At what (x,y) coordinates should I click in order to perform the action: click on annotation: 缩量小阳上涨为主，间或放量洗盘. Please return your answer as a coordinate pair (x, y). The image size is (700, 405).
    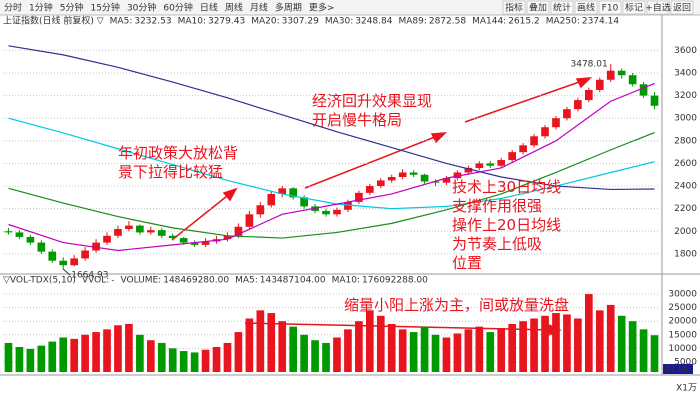
    Looking at the image, I should click on (456, 305).